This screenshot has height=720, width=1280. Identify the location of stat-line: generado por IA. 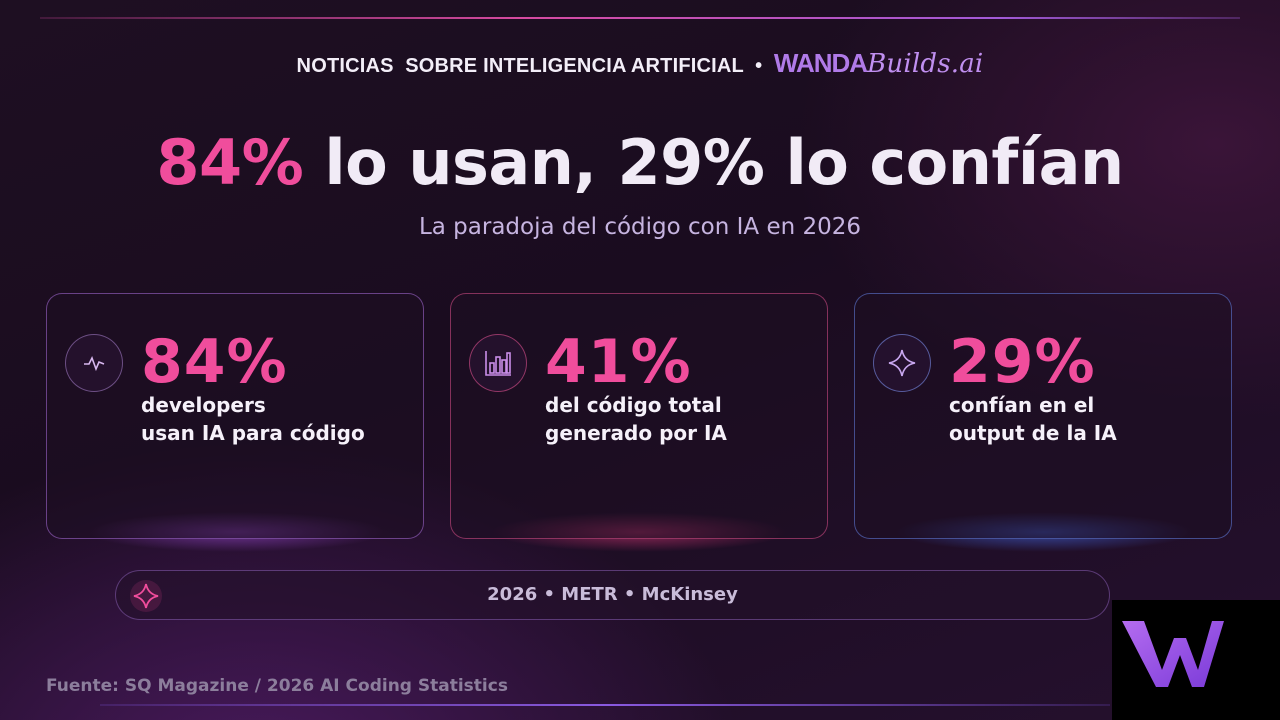
(636, 433).